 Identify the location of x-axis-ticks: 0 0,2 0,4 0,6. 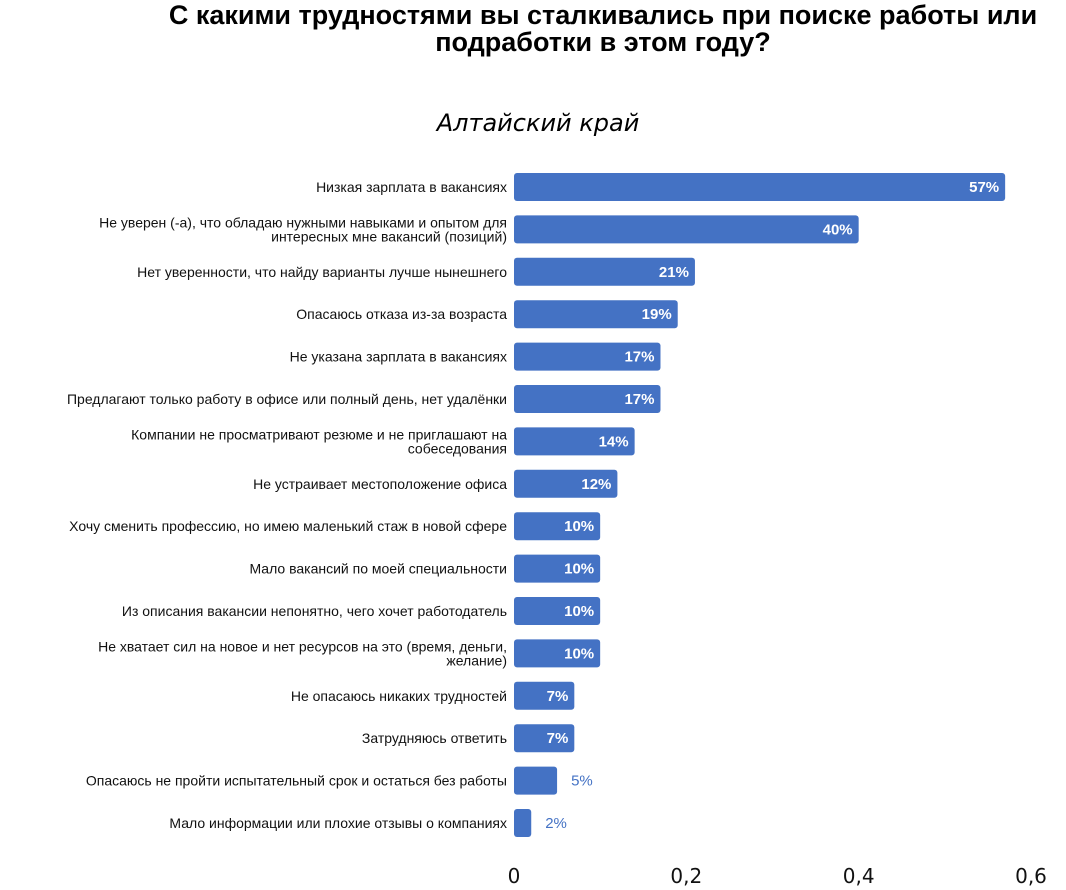
(777, 876).